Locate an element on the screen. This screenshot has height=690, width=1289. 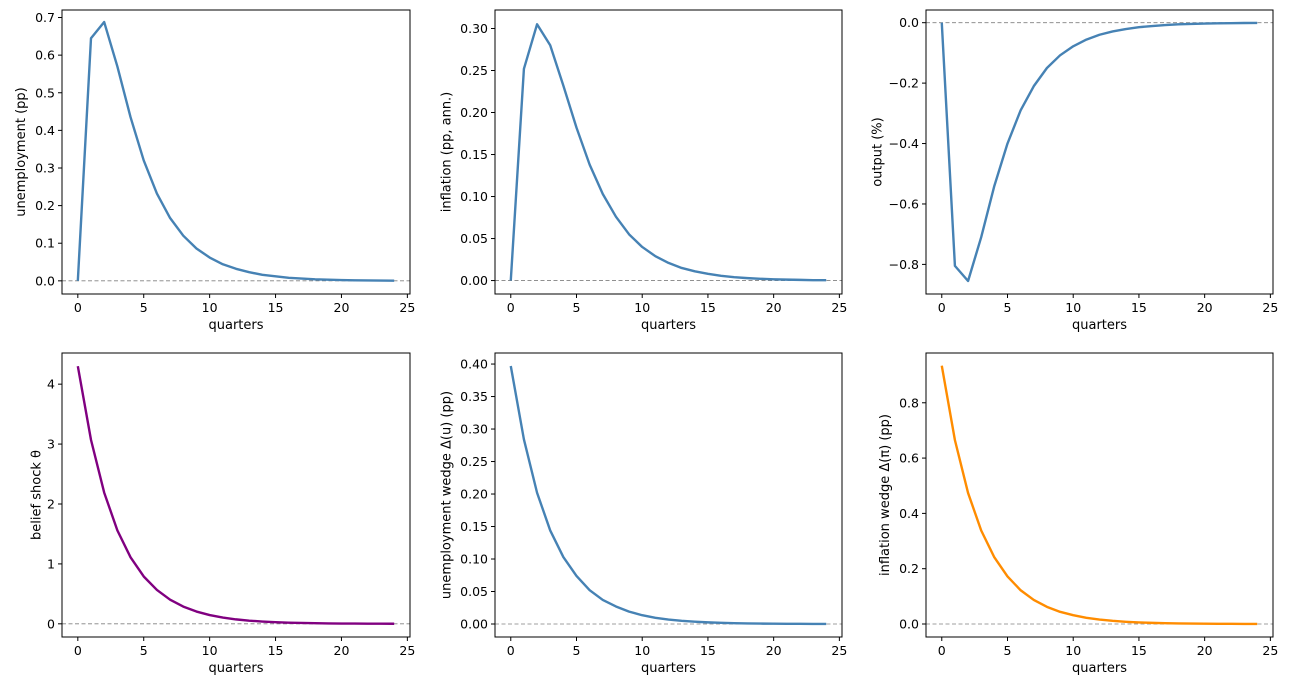
y-tick-label: 0.5 is located at coordinates (45, 92).